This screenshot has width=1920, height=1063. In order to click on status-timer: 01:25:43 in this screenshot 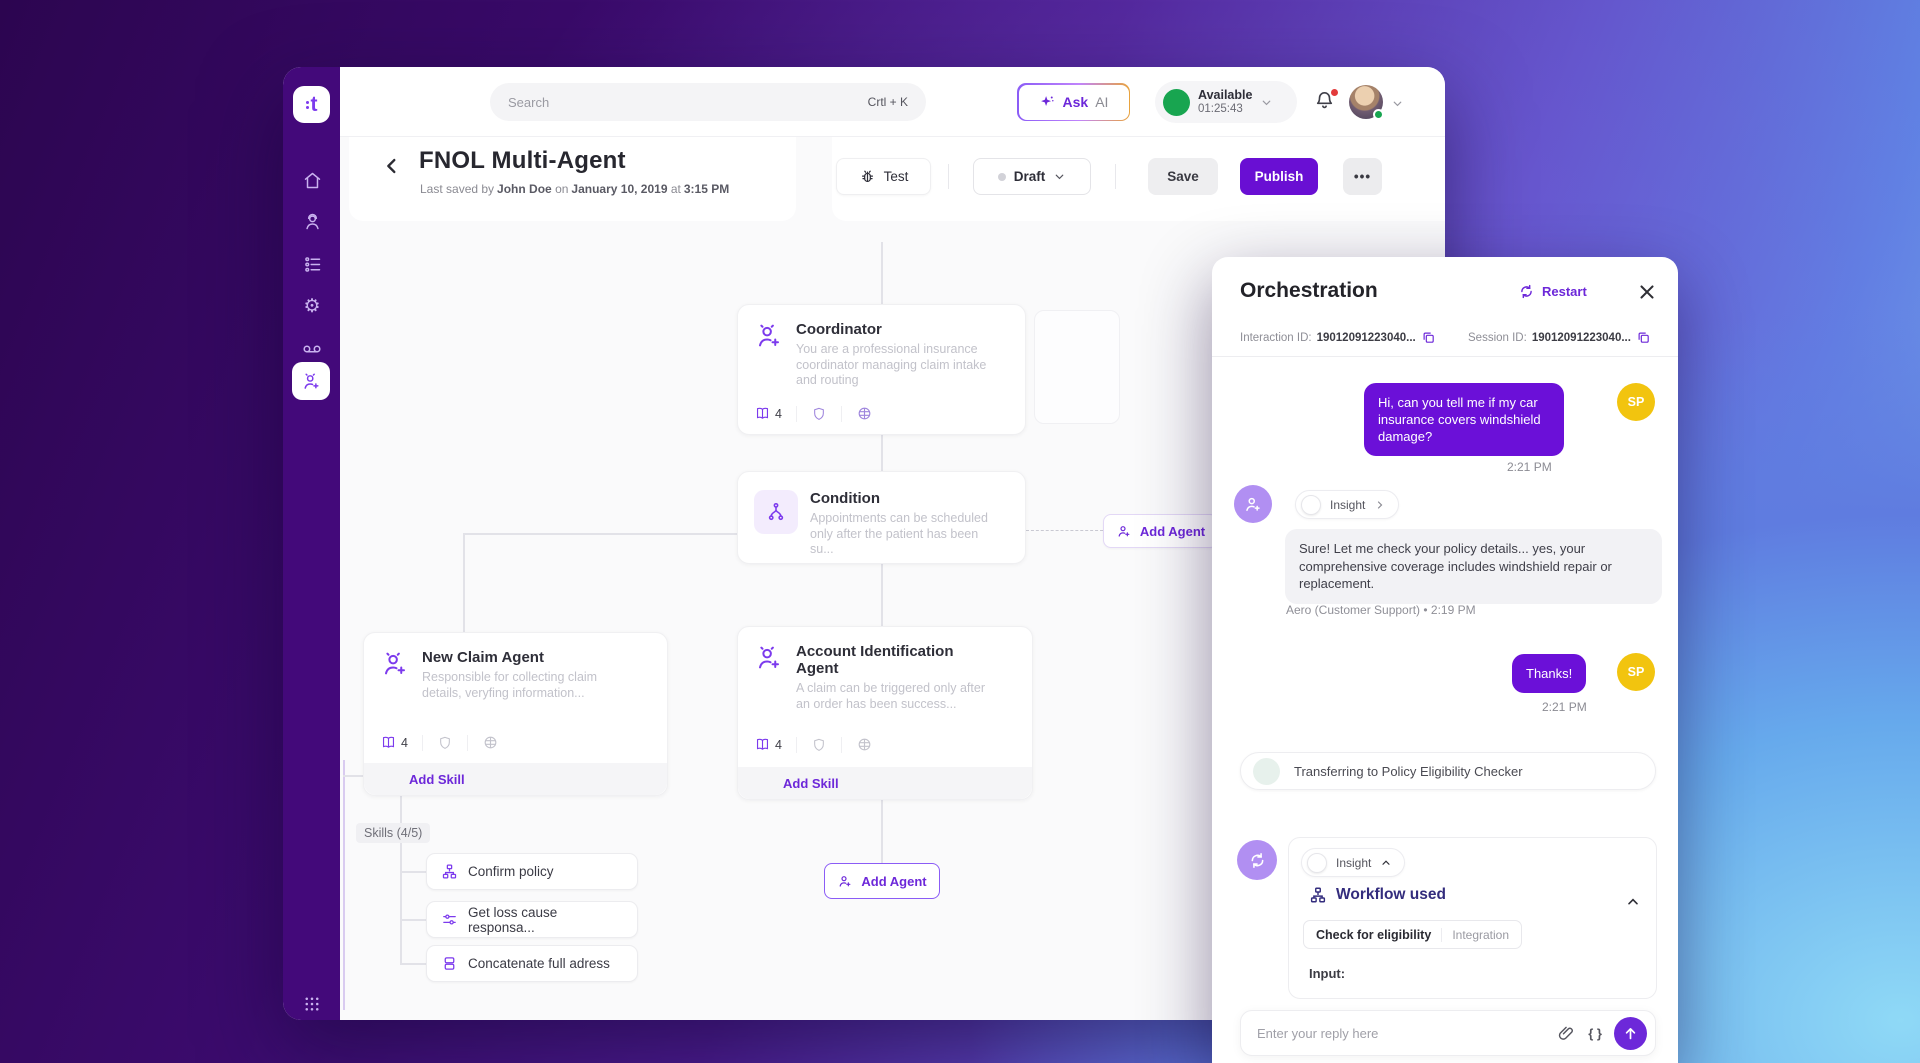, I will do `click(1220, 108)`.